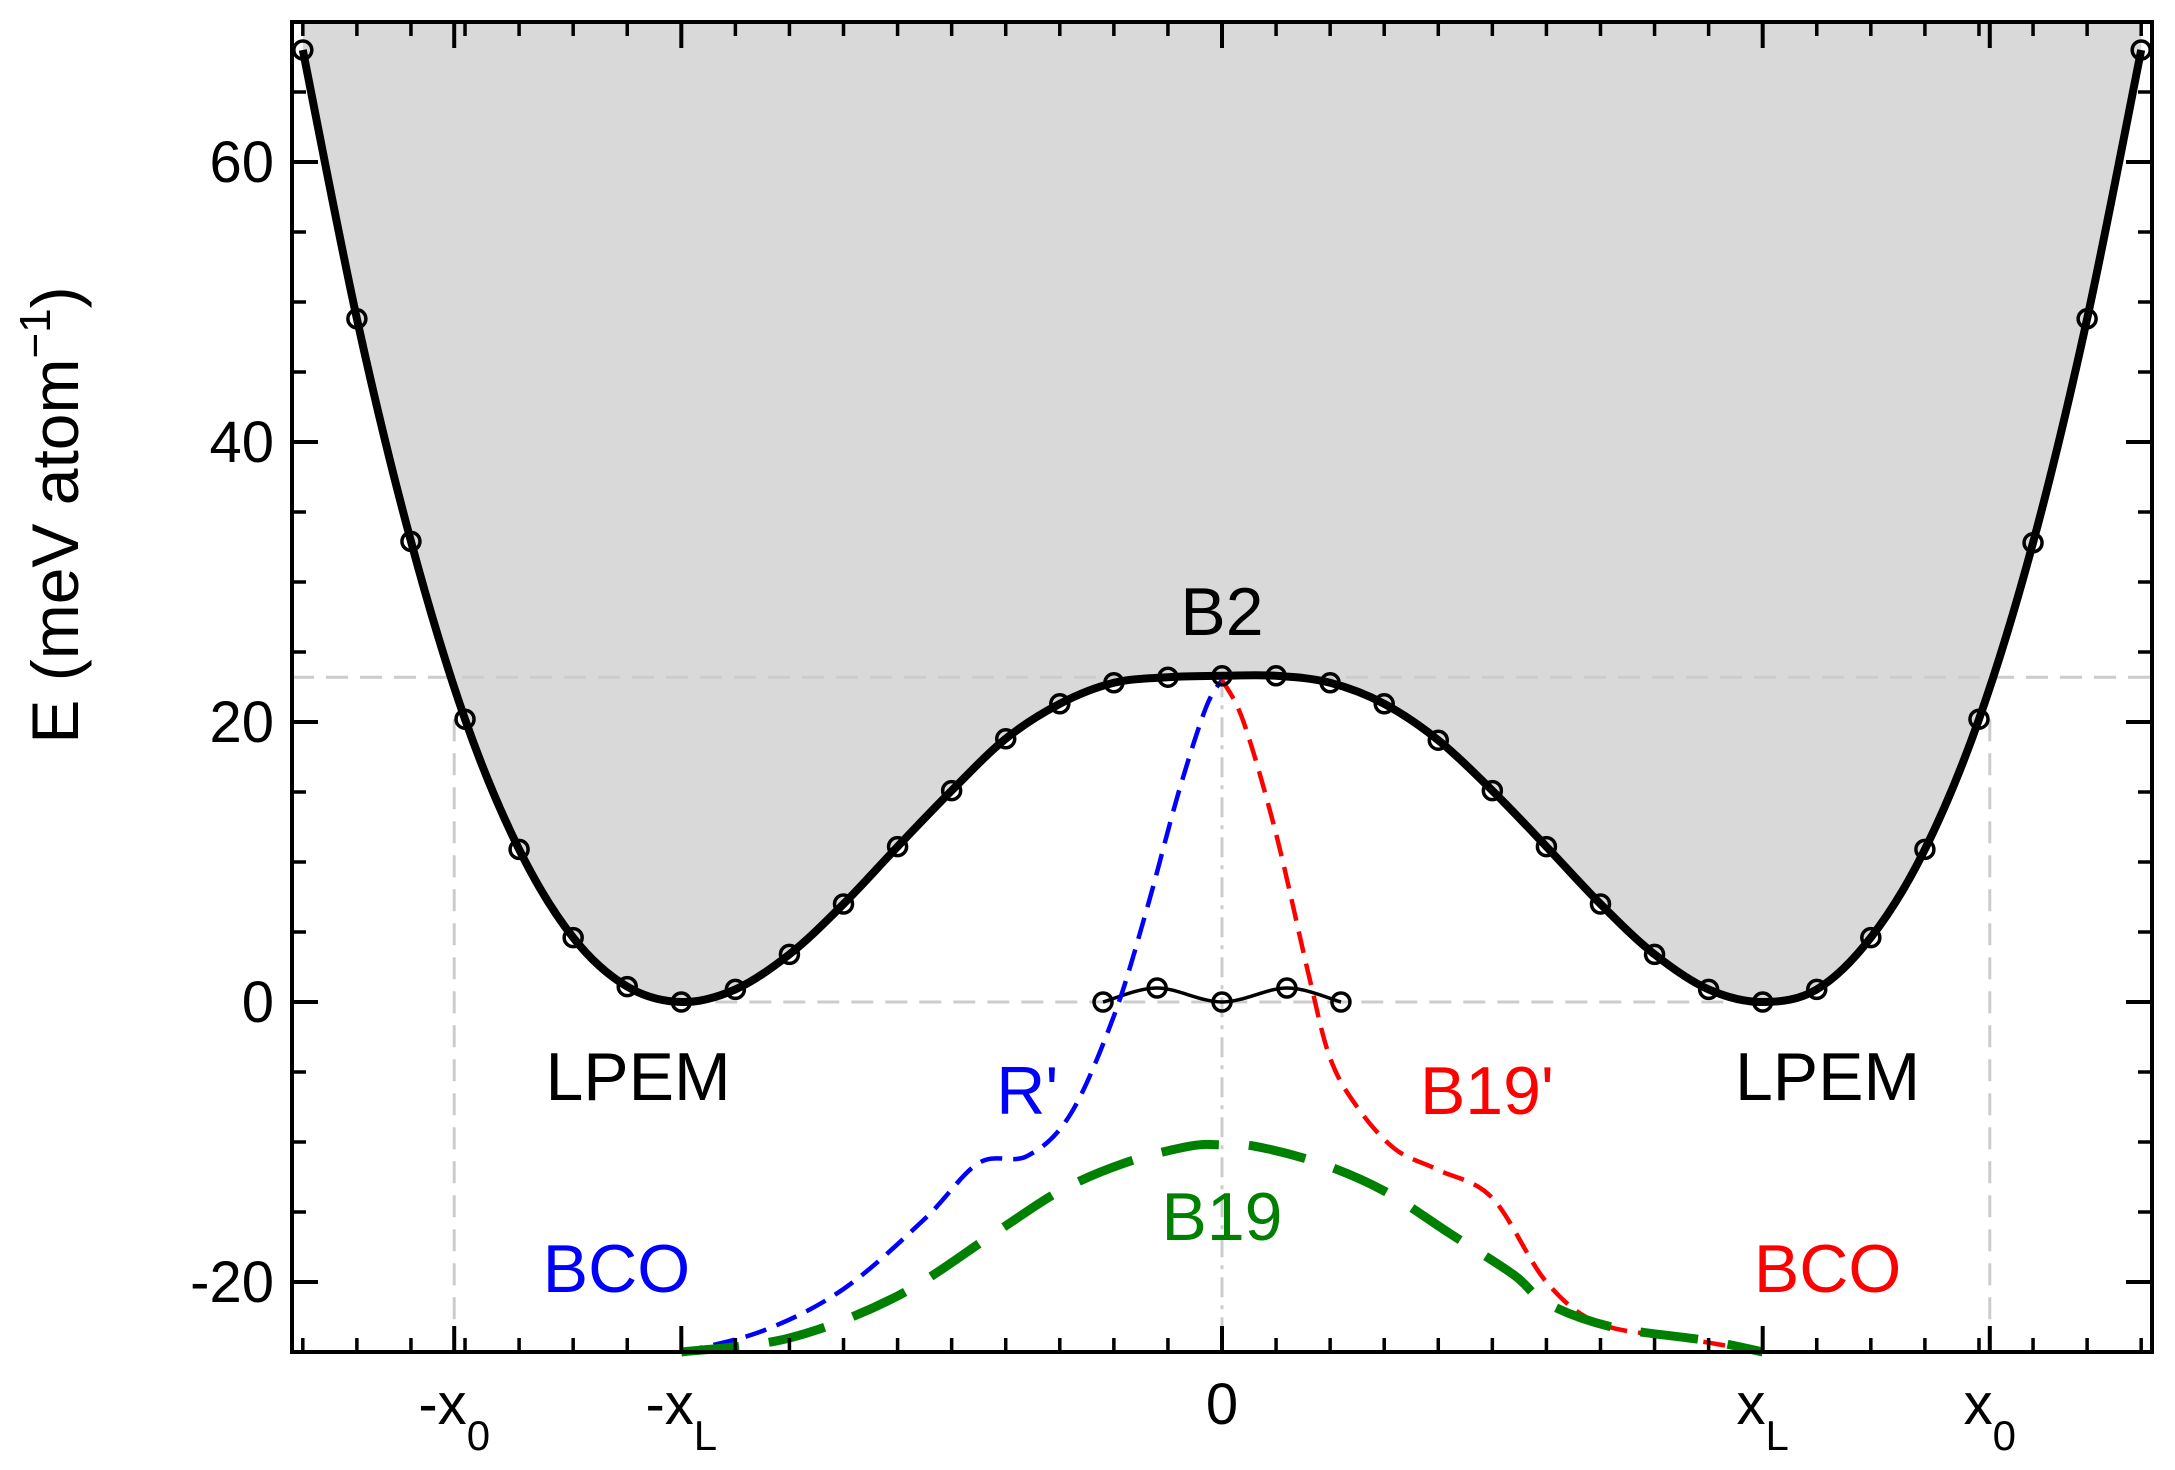 Image resolution: width=2175 pixels, height=1470 pixels. I want to click on series-bottom-dashed, so click(1222, 1248).